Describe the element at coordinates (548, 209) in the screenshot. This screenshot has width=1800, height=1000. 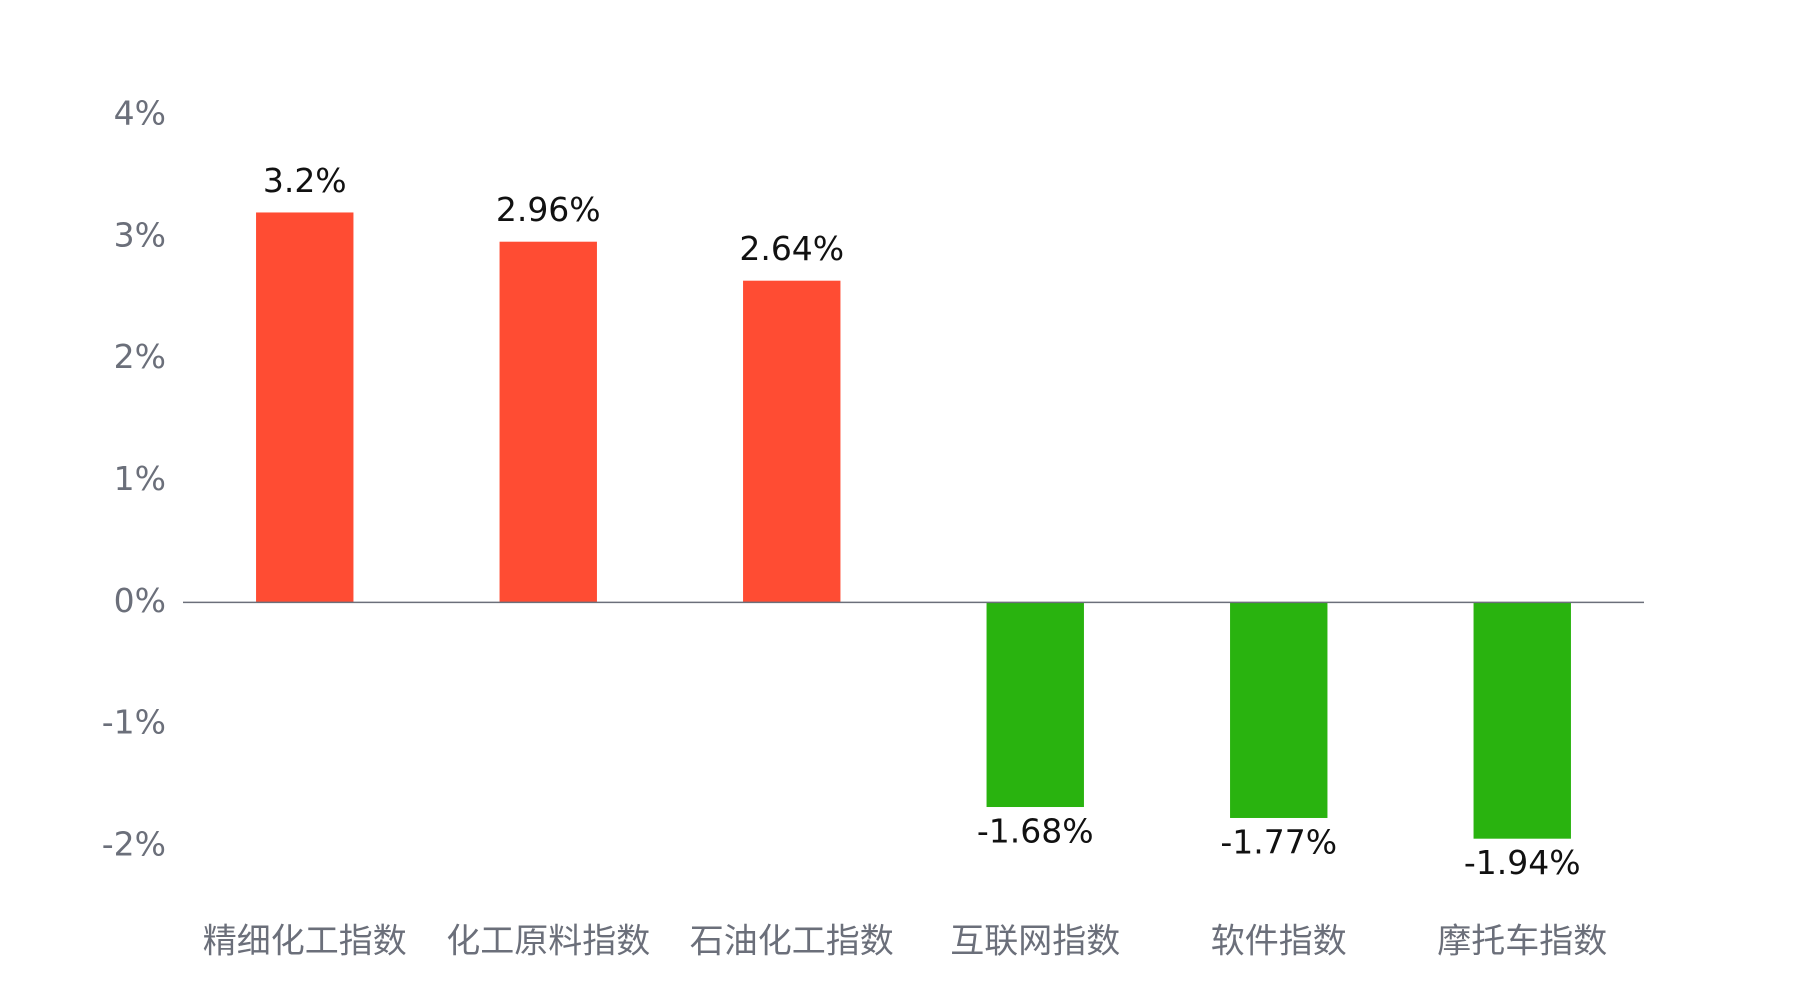
I see `value-label: 2.96%` at that location.